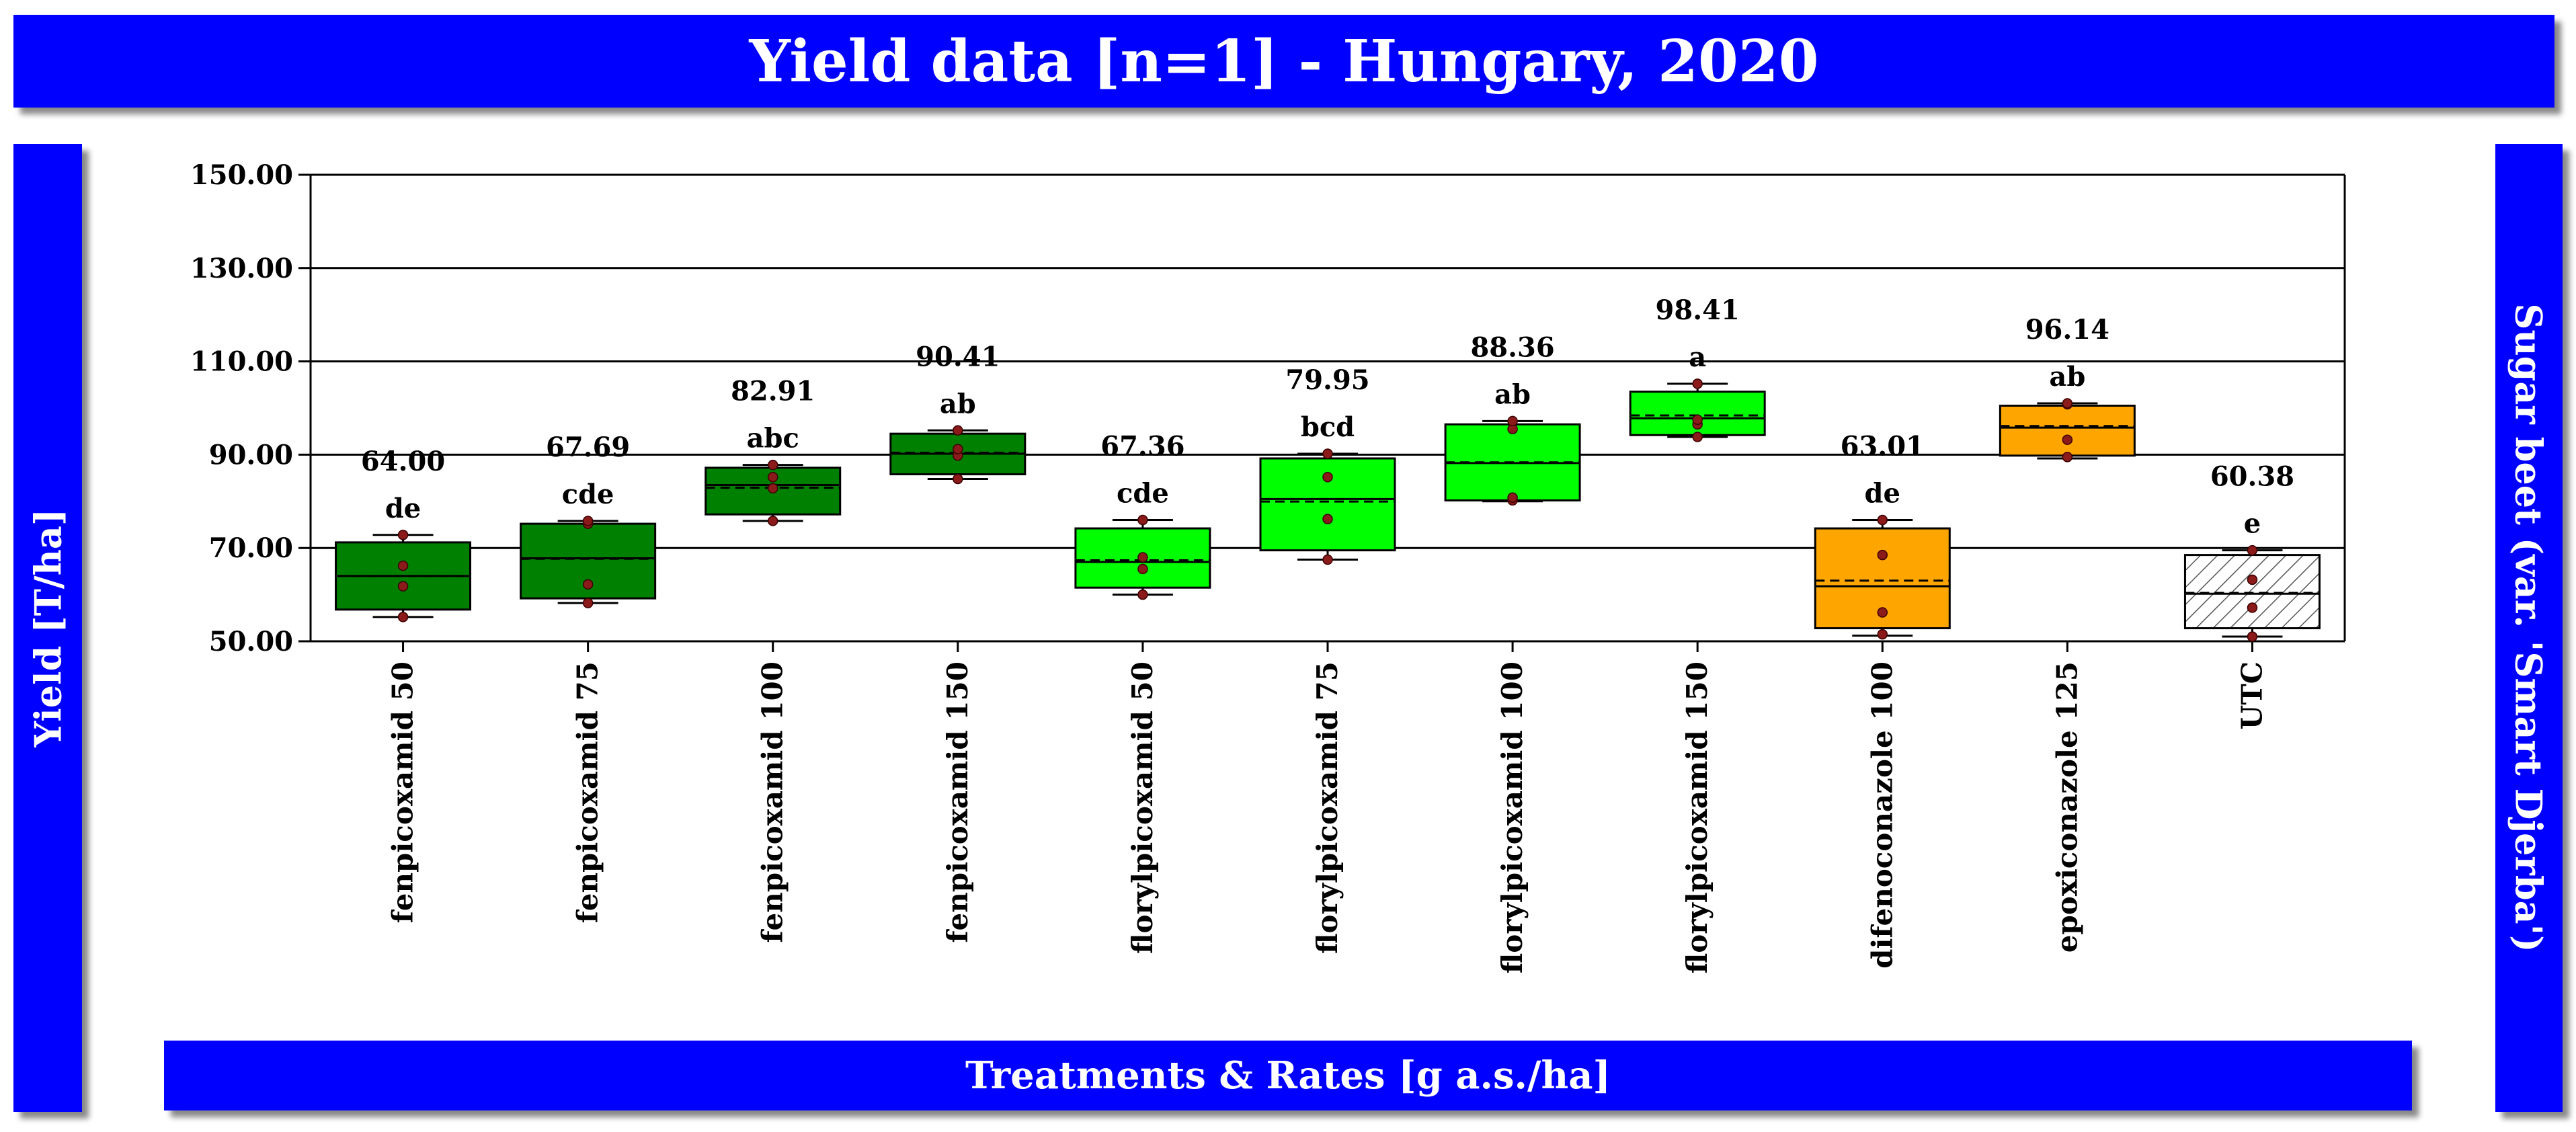 The width and height of the screenshot is (2576, 1132). Describe the element at coordinates (241, 175) in the screenshot. I see `y-tick-label: 150.00` at that location.